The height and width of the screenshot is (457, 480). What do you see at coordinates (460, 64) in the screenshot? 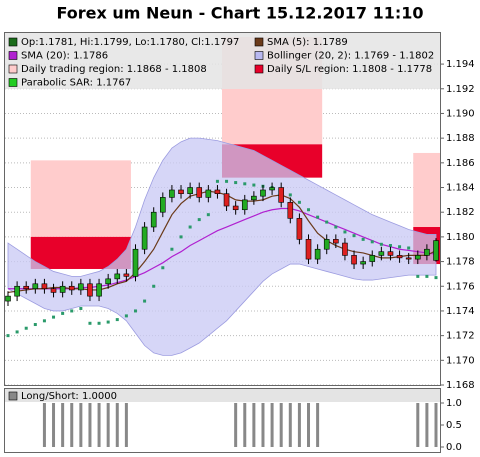
I see `y-tick-label: 1.194` at bounding box center [460, 64].